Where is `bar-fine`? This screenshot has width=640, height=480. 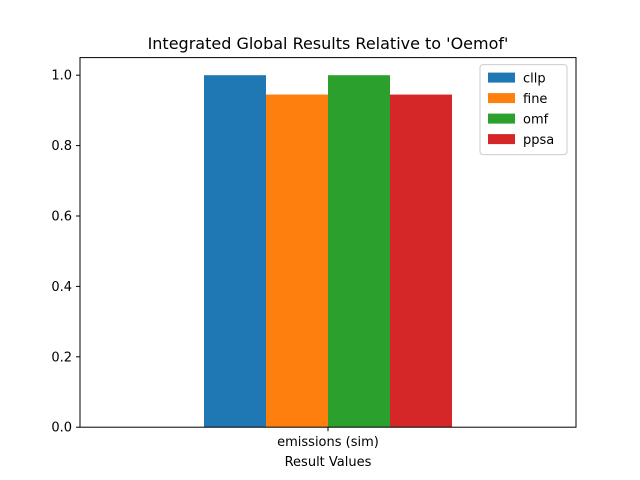 bar-fine is located at coordinates (297, 261).